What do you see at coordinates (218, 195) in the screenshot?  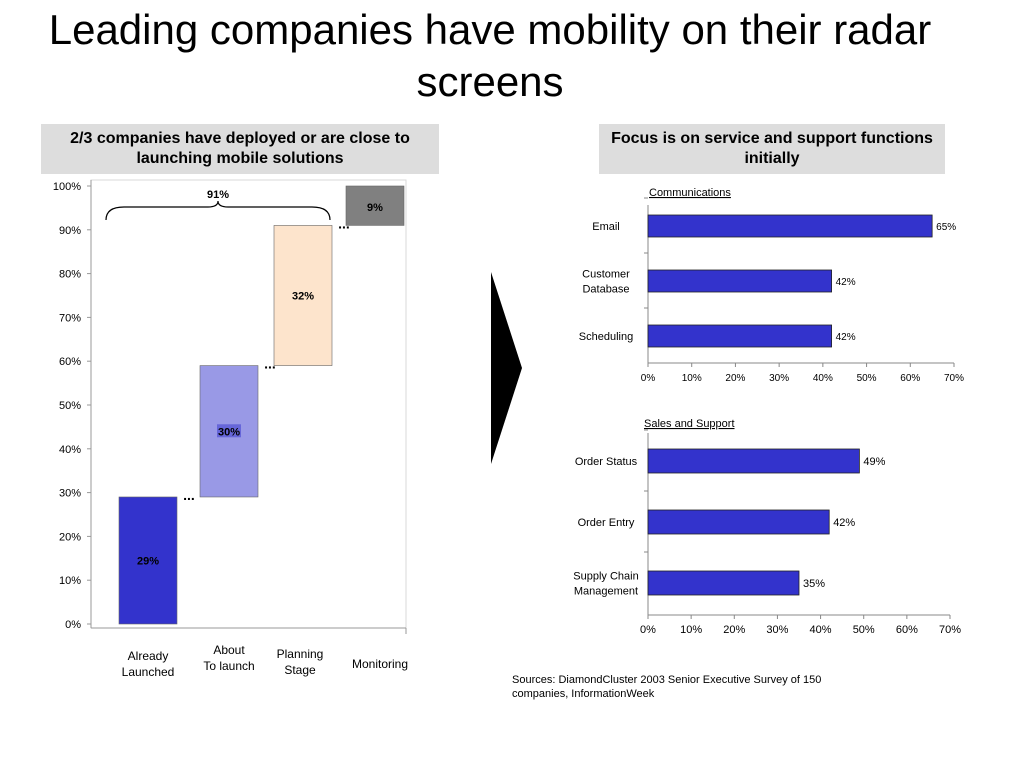 I see `brace-label: 91%` at bounding box center [218, 195].